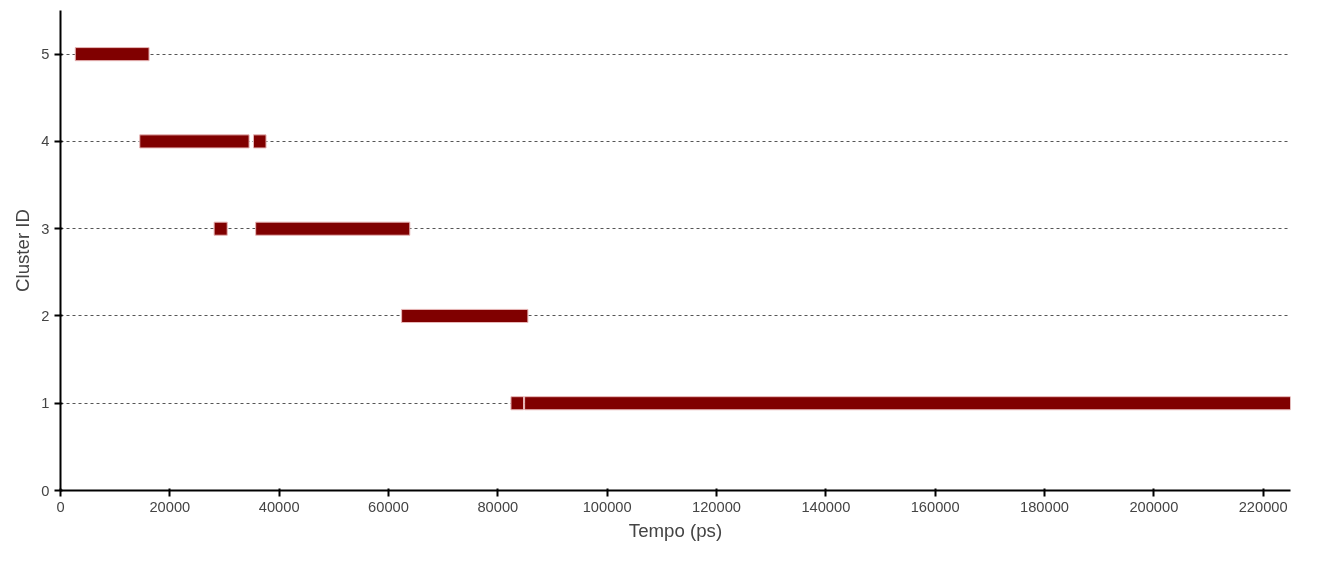 The image size is (1325, 565). I want to click on x-tick-label: 180000, so click(1044, 506).